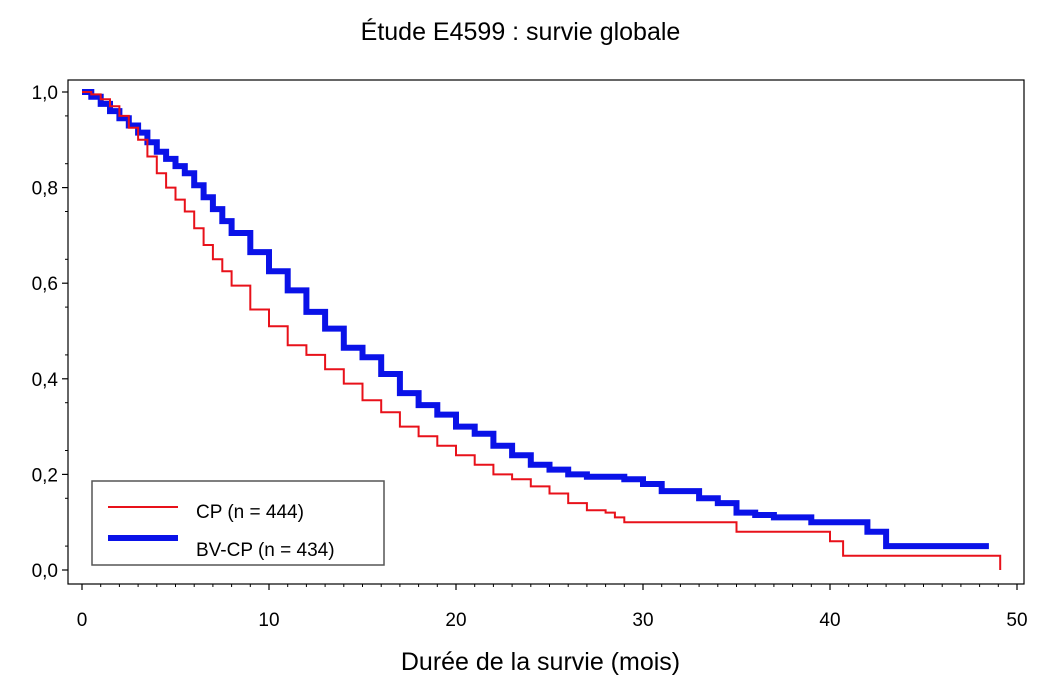 Image resolution: width=1041 pixels, height=685 pixels. What do you see at coordinates (45, 380) in the screenshot?
I see `y-tick-label: 0,4` at bounding box center [45, 380].